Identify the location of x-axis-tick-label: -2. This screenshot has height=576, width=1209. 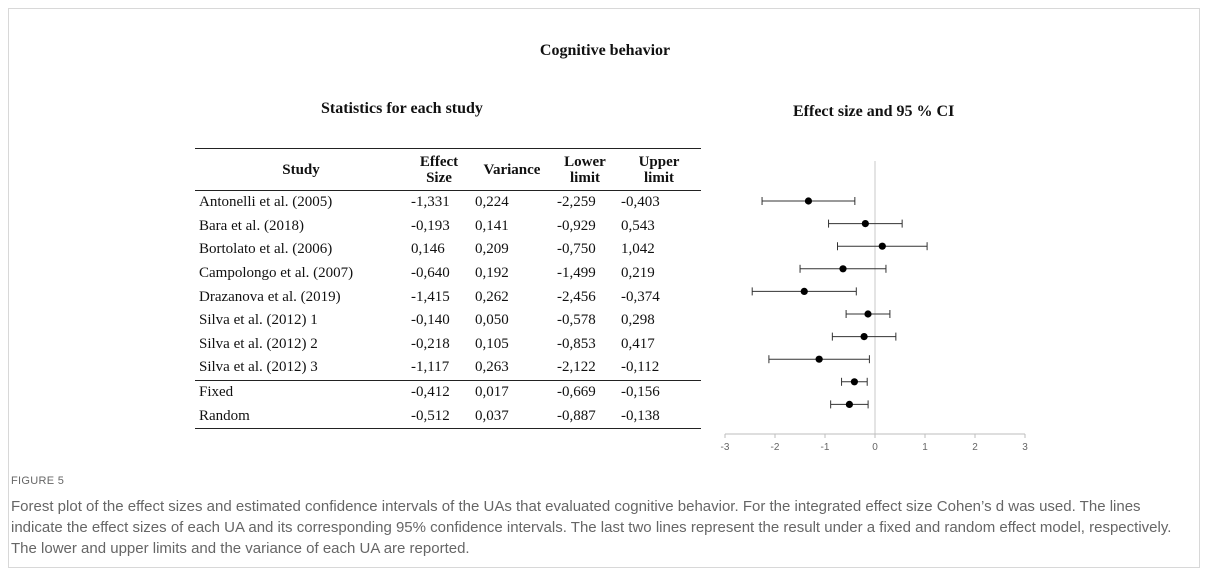
(775, 447).